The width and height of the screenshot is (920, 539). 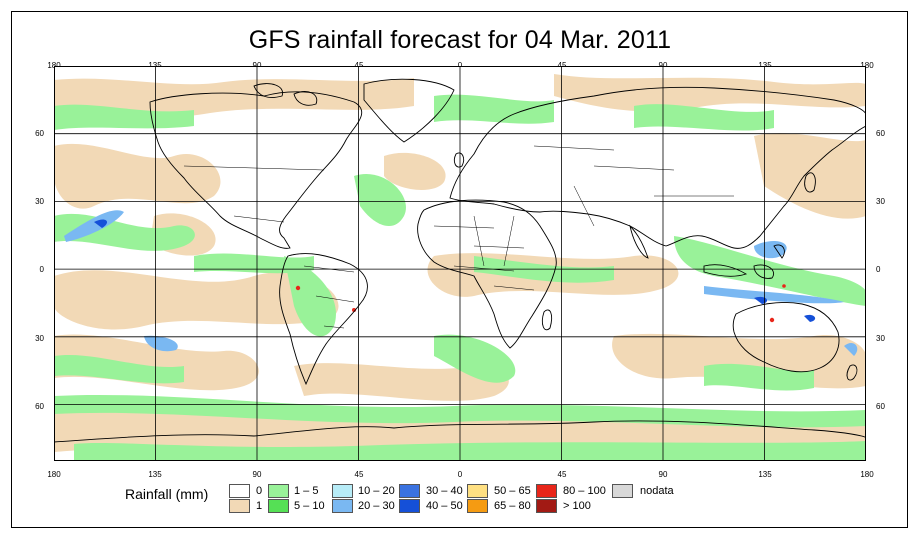 I want to click on legend-label-12: nodata, so click(x=657, y=491).